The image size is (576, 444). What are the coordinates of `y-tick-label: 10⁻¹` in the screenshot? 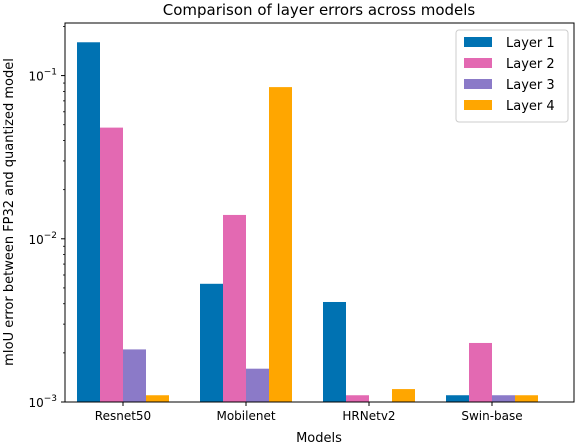 It's located at (42, 76).